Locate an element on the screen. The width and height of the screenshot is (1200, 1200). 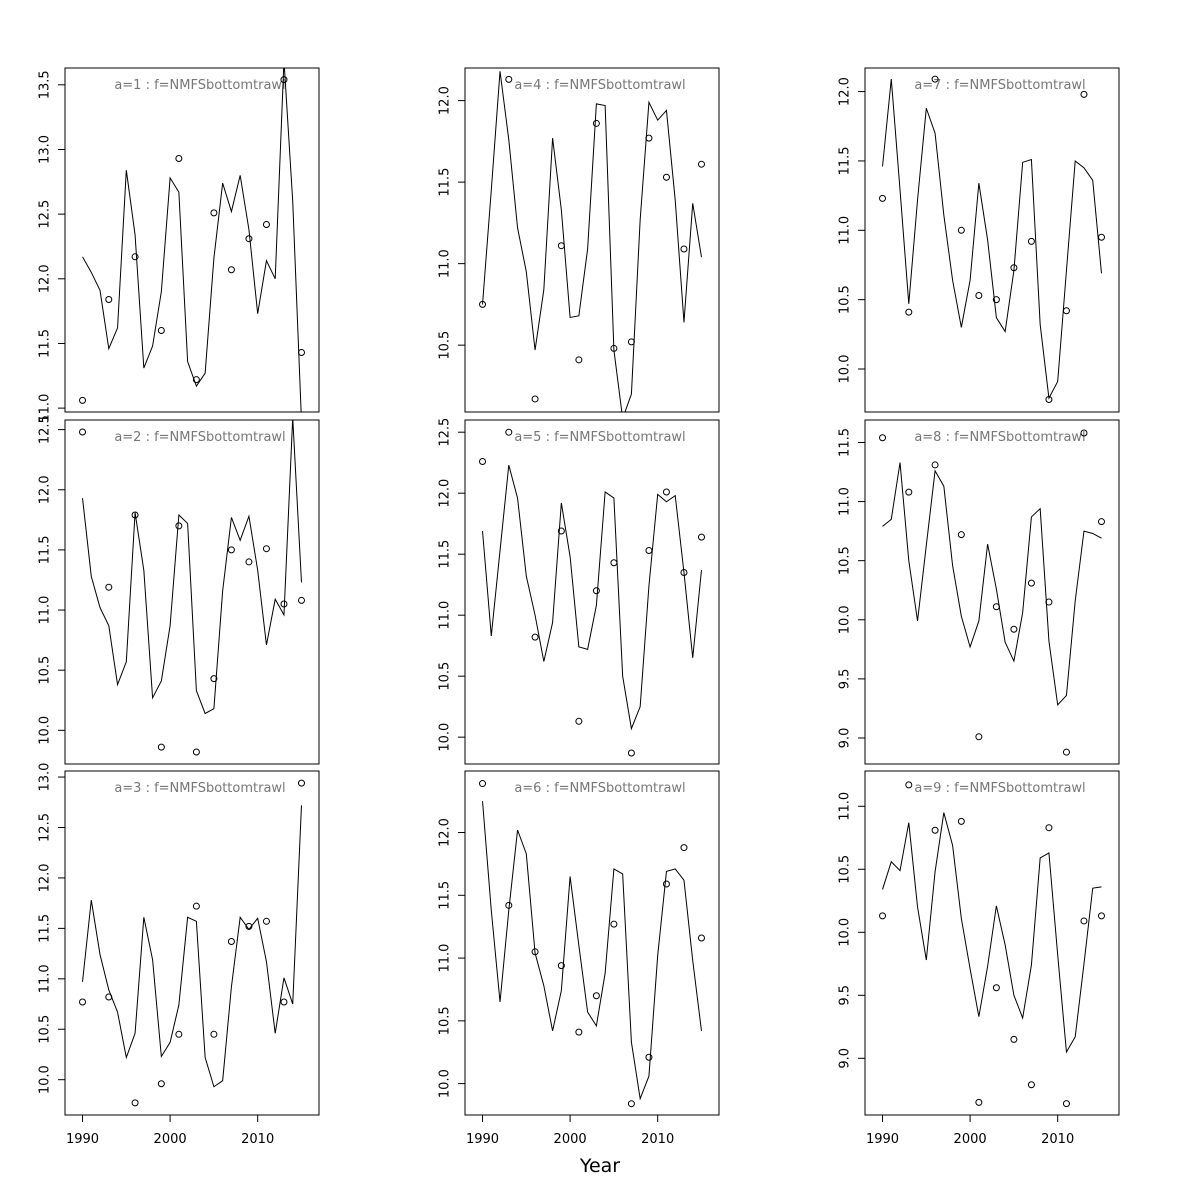
y-tick-label: 13.0 is located at coordinates (45, 149).